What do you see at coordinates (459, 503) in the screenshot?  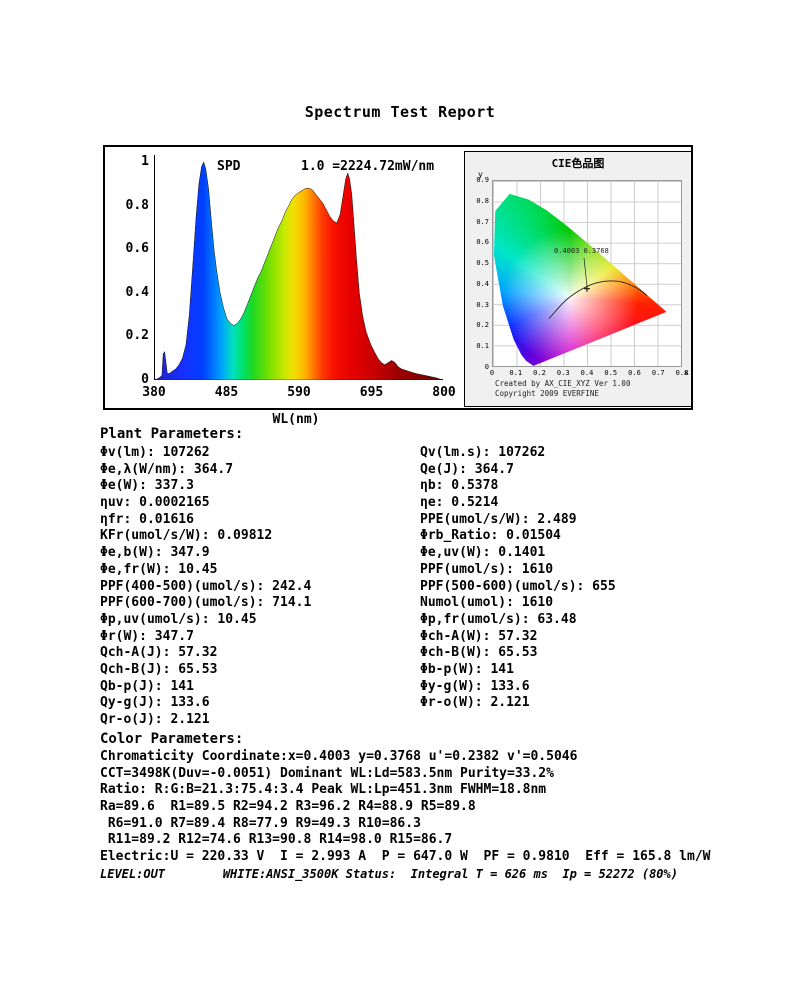 I see `parameter-line: ηe: 0.5214` at bounding box center [459, 503].